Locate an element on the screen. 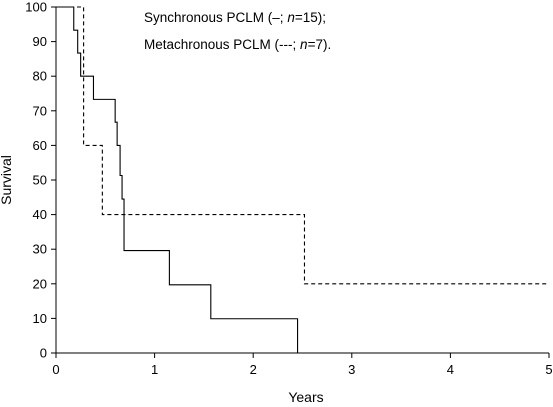  y-tick-label: 20 is located at coordinates (40, 283).